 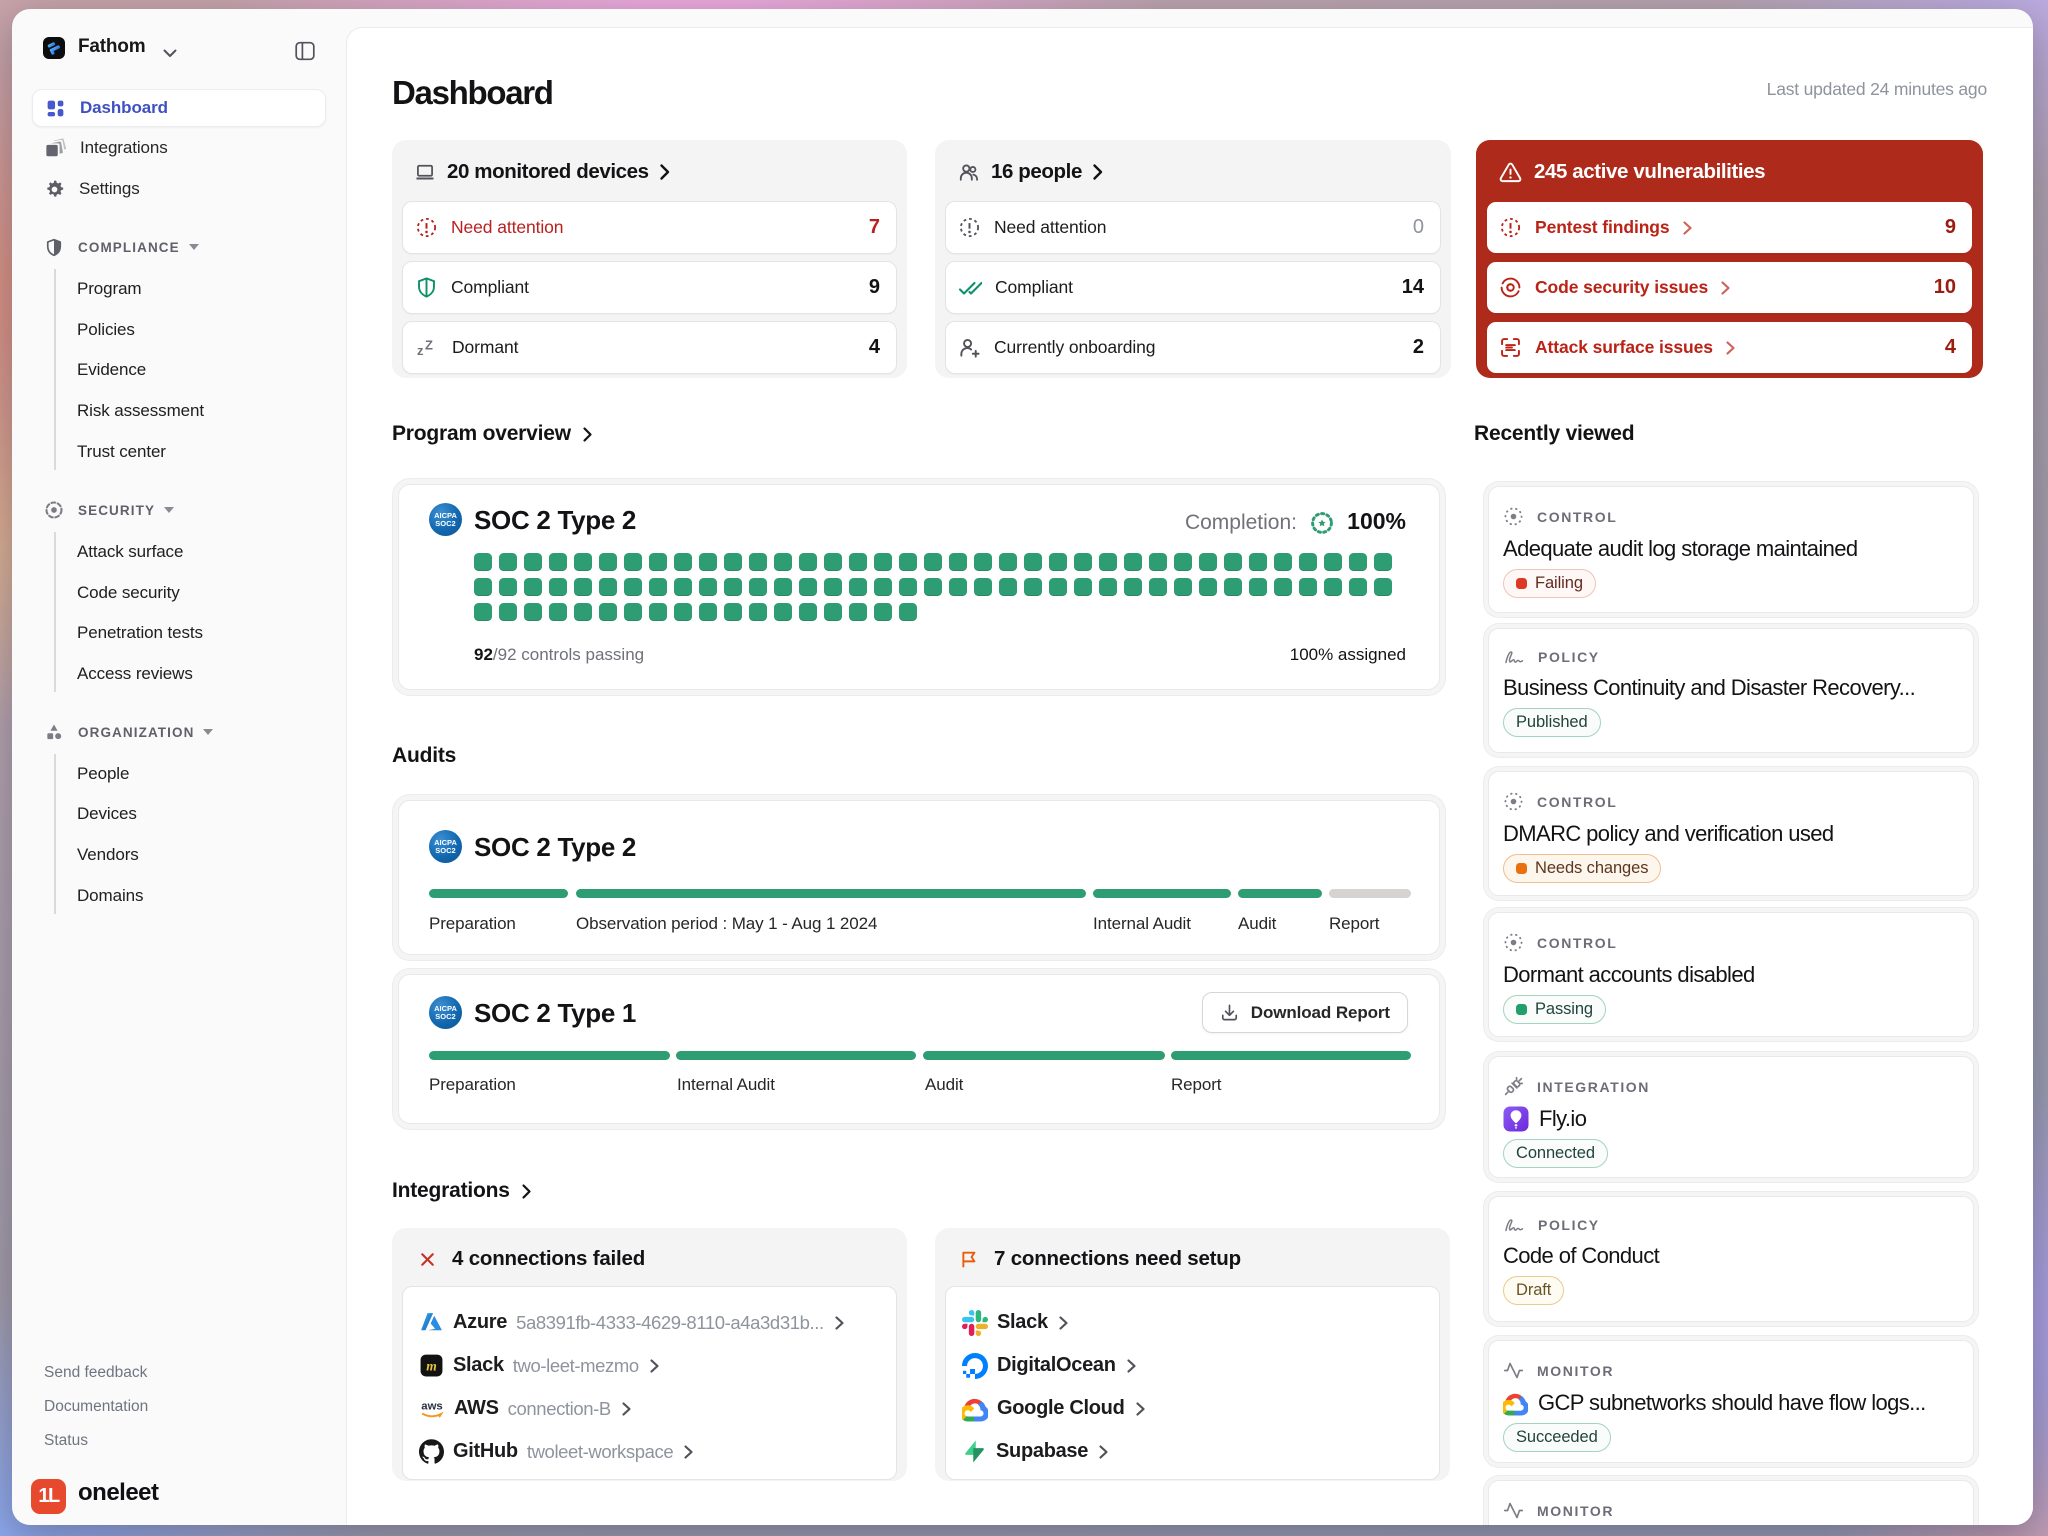 I want to click on svg-text: Z, so click(x=429, y=344).